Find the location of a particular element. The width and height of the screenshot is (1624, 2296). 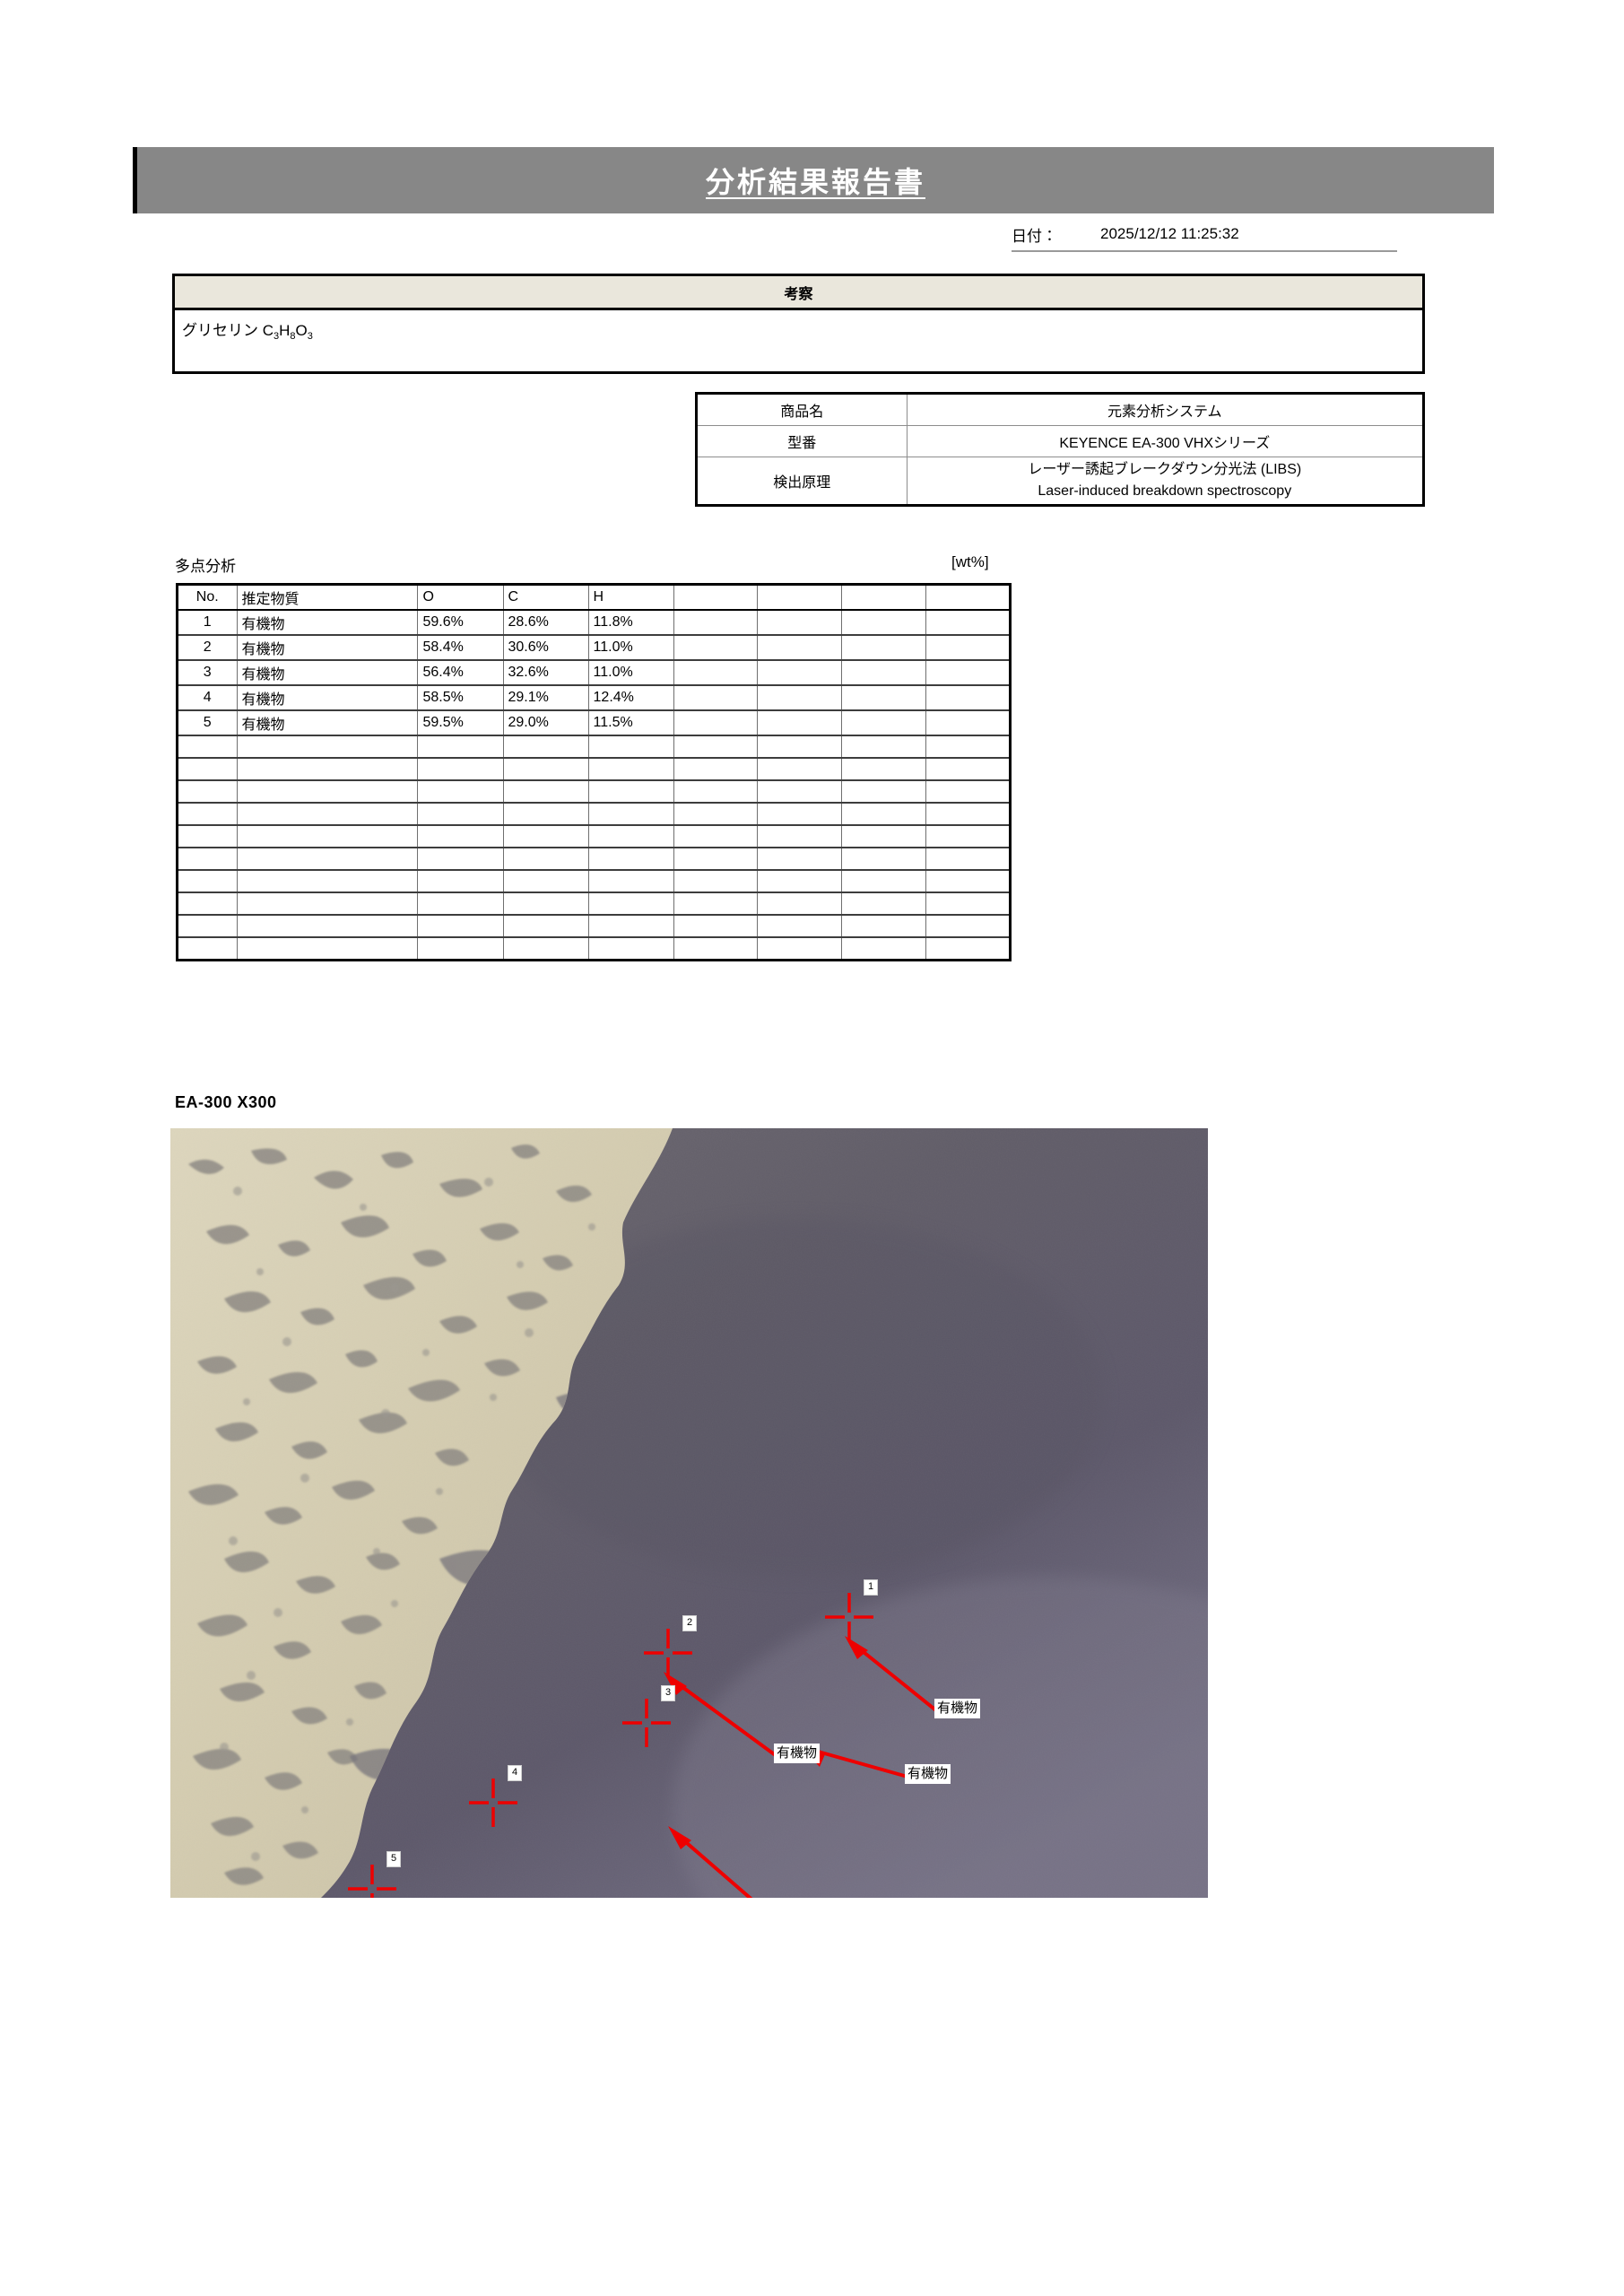

table-row: 4 有機物 58.5% 29.1% 12.4% is located at coordinates (594, 697).